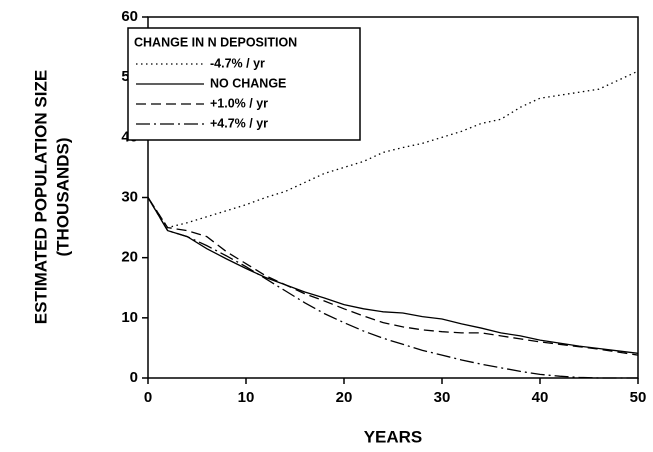 This screenshot has width=653, height=452. What do you see at coordinates (129, 257) in the screenshot?
I see `y-tick-label: 20` at bounding box center [129, 257].